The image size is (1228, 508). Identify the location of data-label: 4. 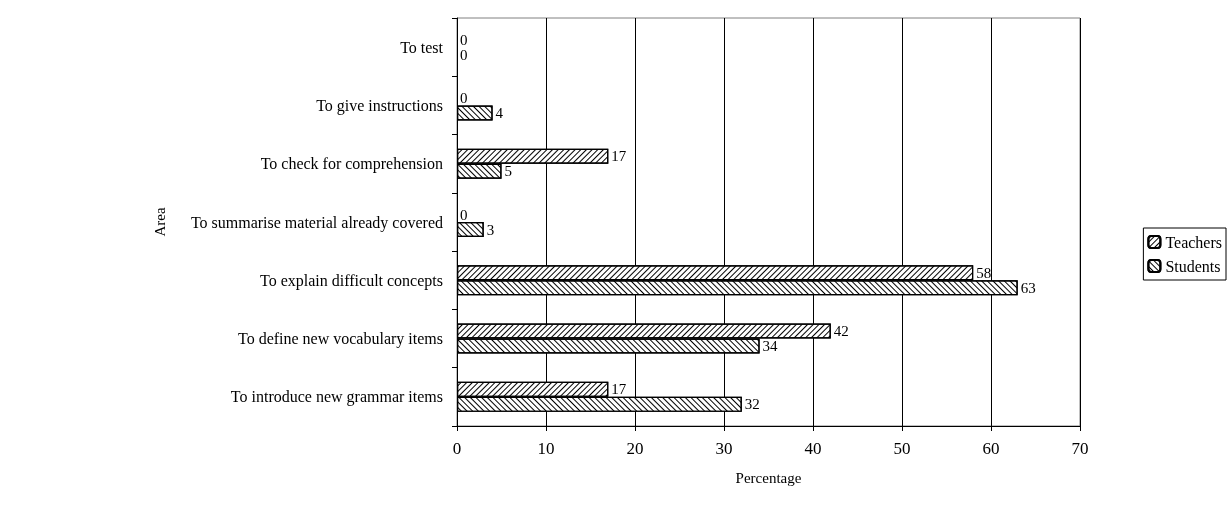
(499, 112).